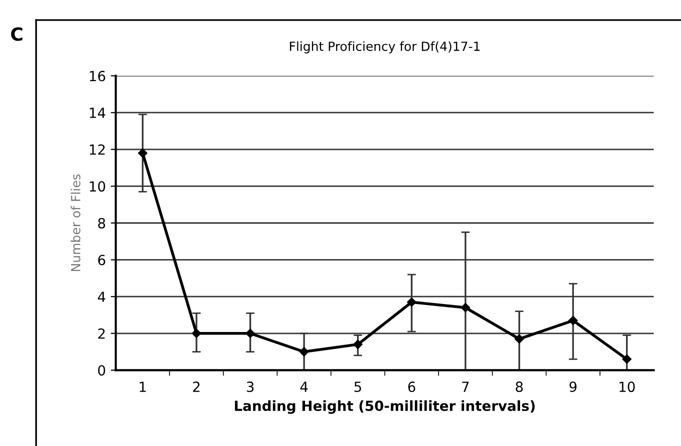  What do you see at coordinates (465, 387) in the screenshot?
I see `x-tick-label: 7` at bounding box center [465, 387].